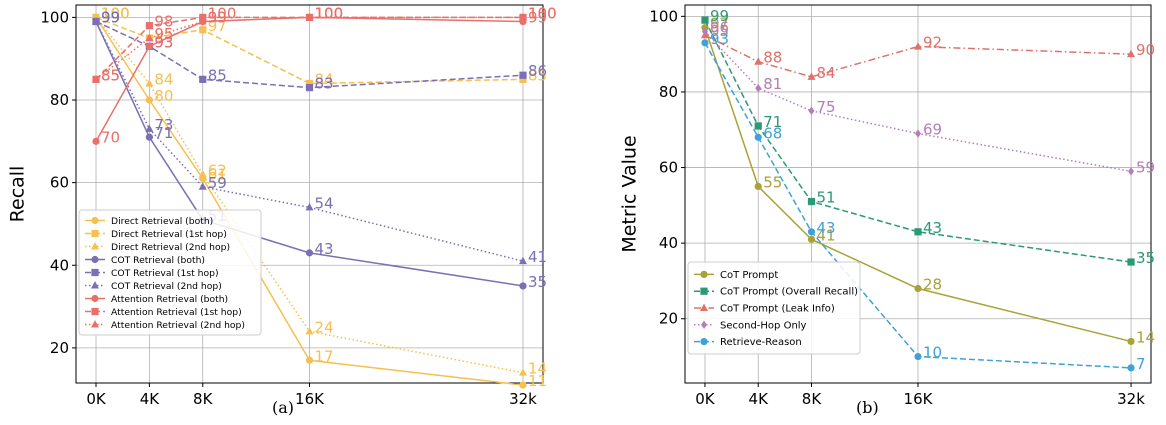 The width and height of the screenshot is (1166, 425). What do you see at coordinates (165, 325) in the screenshot?
I see `legend-item: Attention Retrieval (2nd hop)` at bounding box center [165, 325].